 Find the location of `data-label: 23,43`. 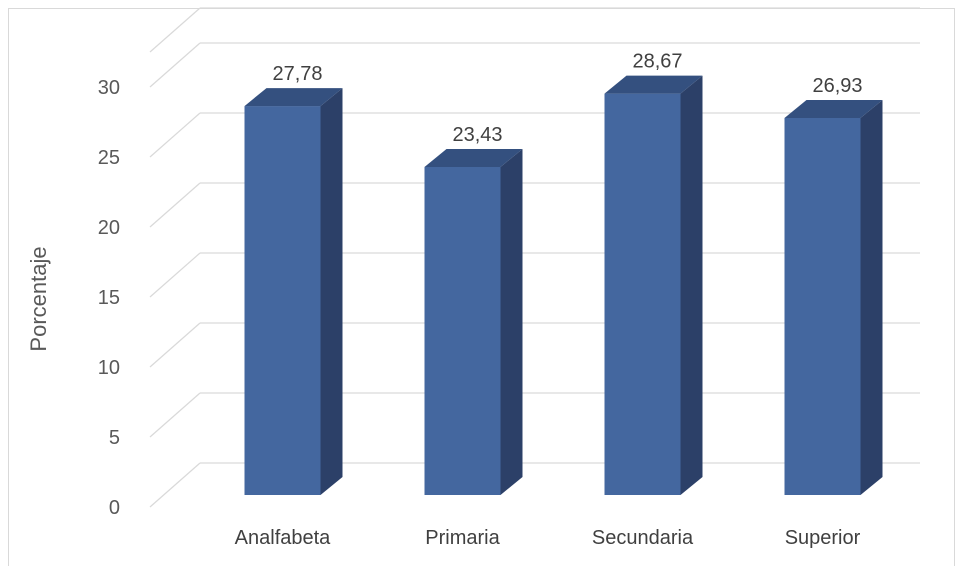

data-label: 23,43 is located at coordinates (477, 135).